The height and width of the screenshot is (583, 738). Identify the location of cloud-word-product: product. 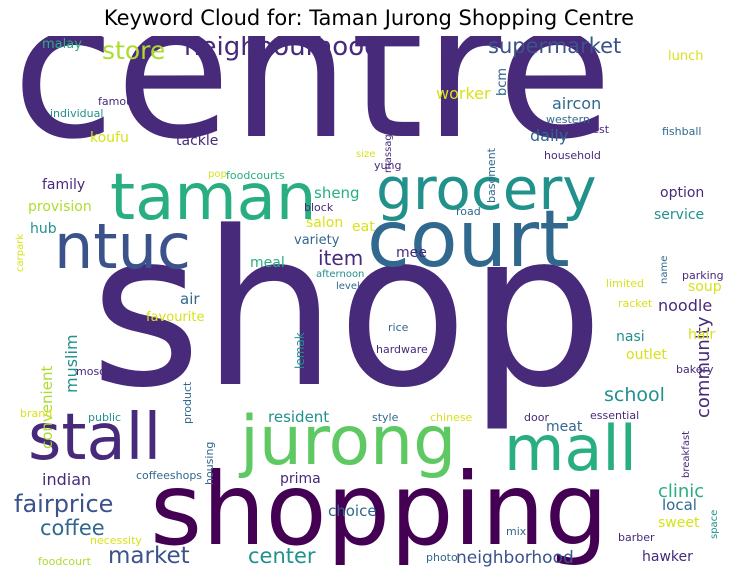
(187, 403).